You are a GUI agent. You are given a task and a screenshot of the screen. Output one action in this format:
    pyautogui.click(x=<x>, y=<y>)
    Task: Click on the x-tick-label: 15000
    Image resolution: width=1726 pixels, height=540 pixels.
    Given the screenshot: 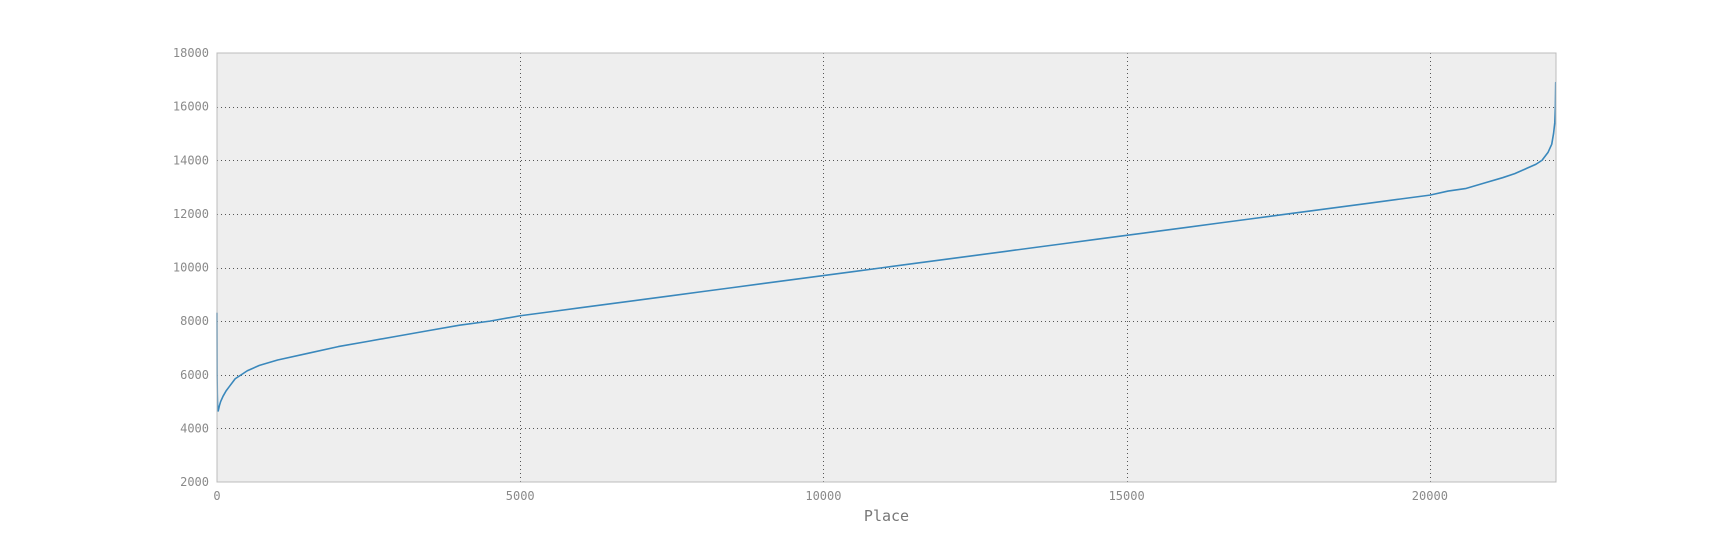 What is the action you would take?
    pyautogui.click(x=1127, y=496)
    